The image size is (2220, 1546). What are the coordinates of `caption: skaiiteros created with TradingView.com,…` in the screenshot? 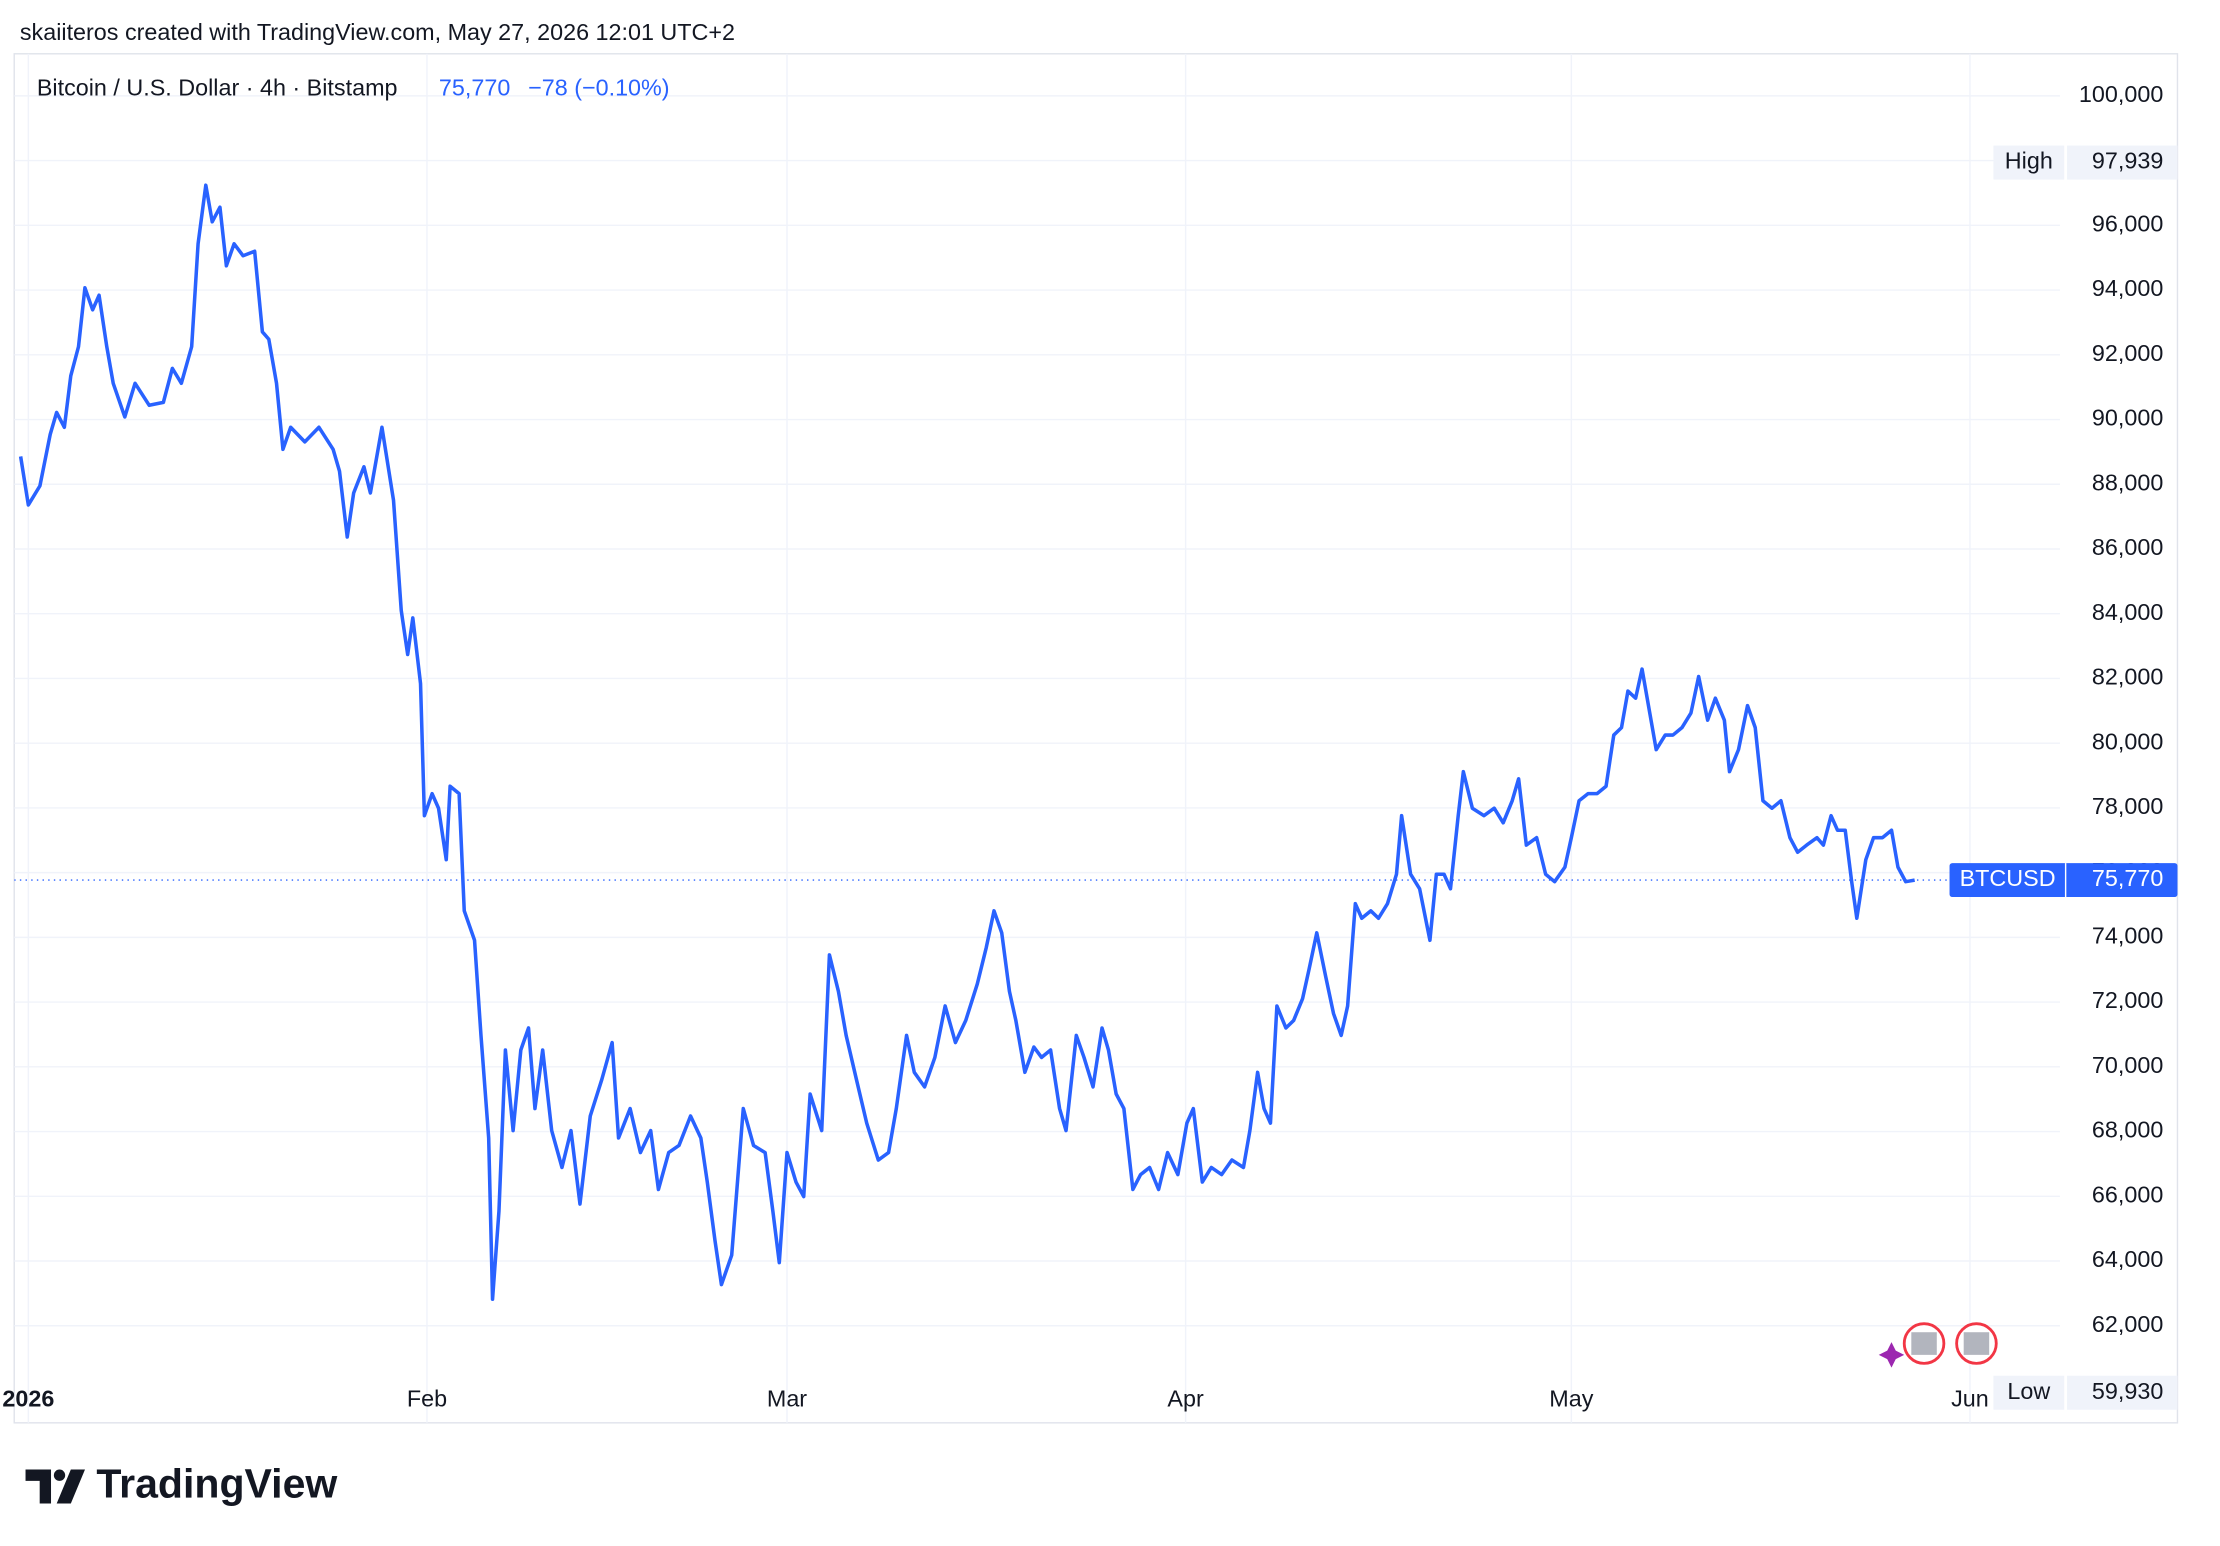 It's located at (377, 32).